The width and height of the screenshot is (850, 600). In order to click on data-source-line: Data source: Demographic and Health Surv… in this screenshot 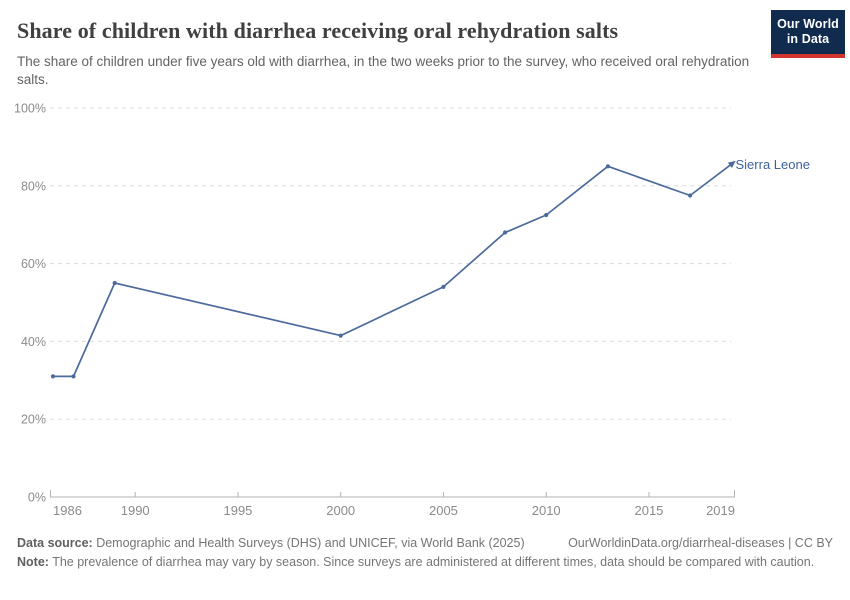, I will do `click(271, 543)`.